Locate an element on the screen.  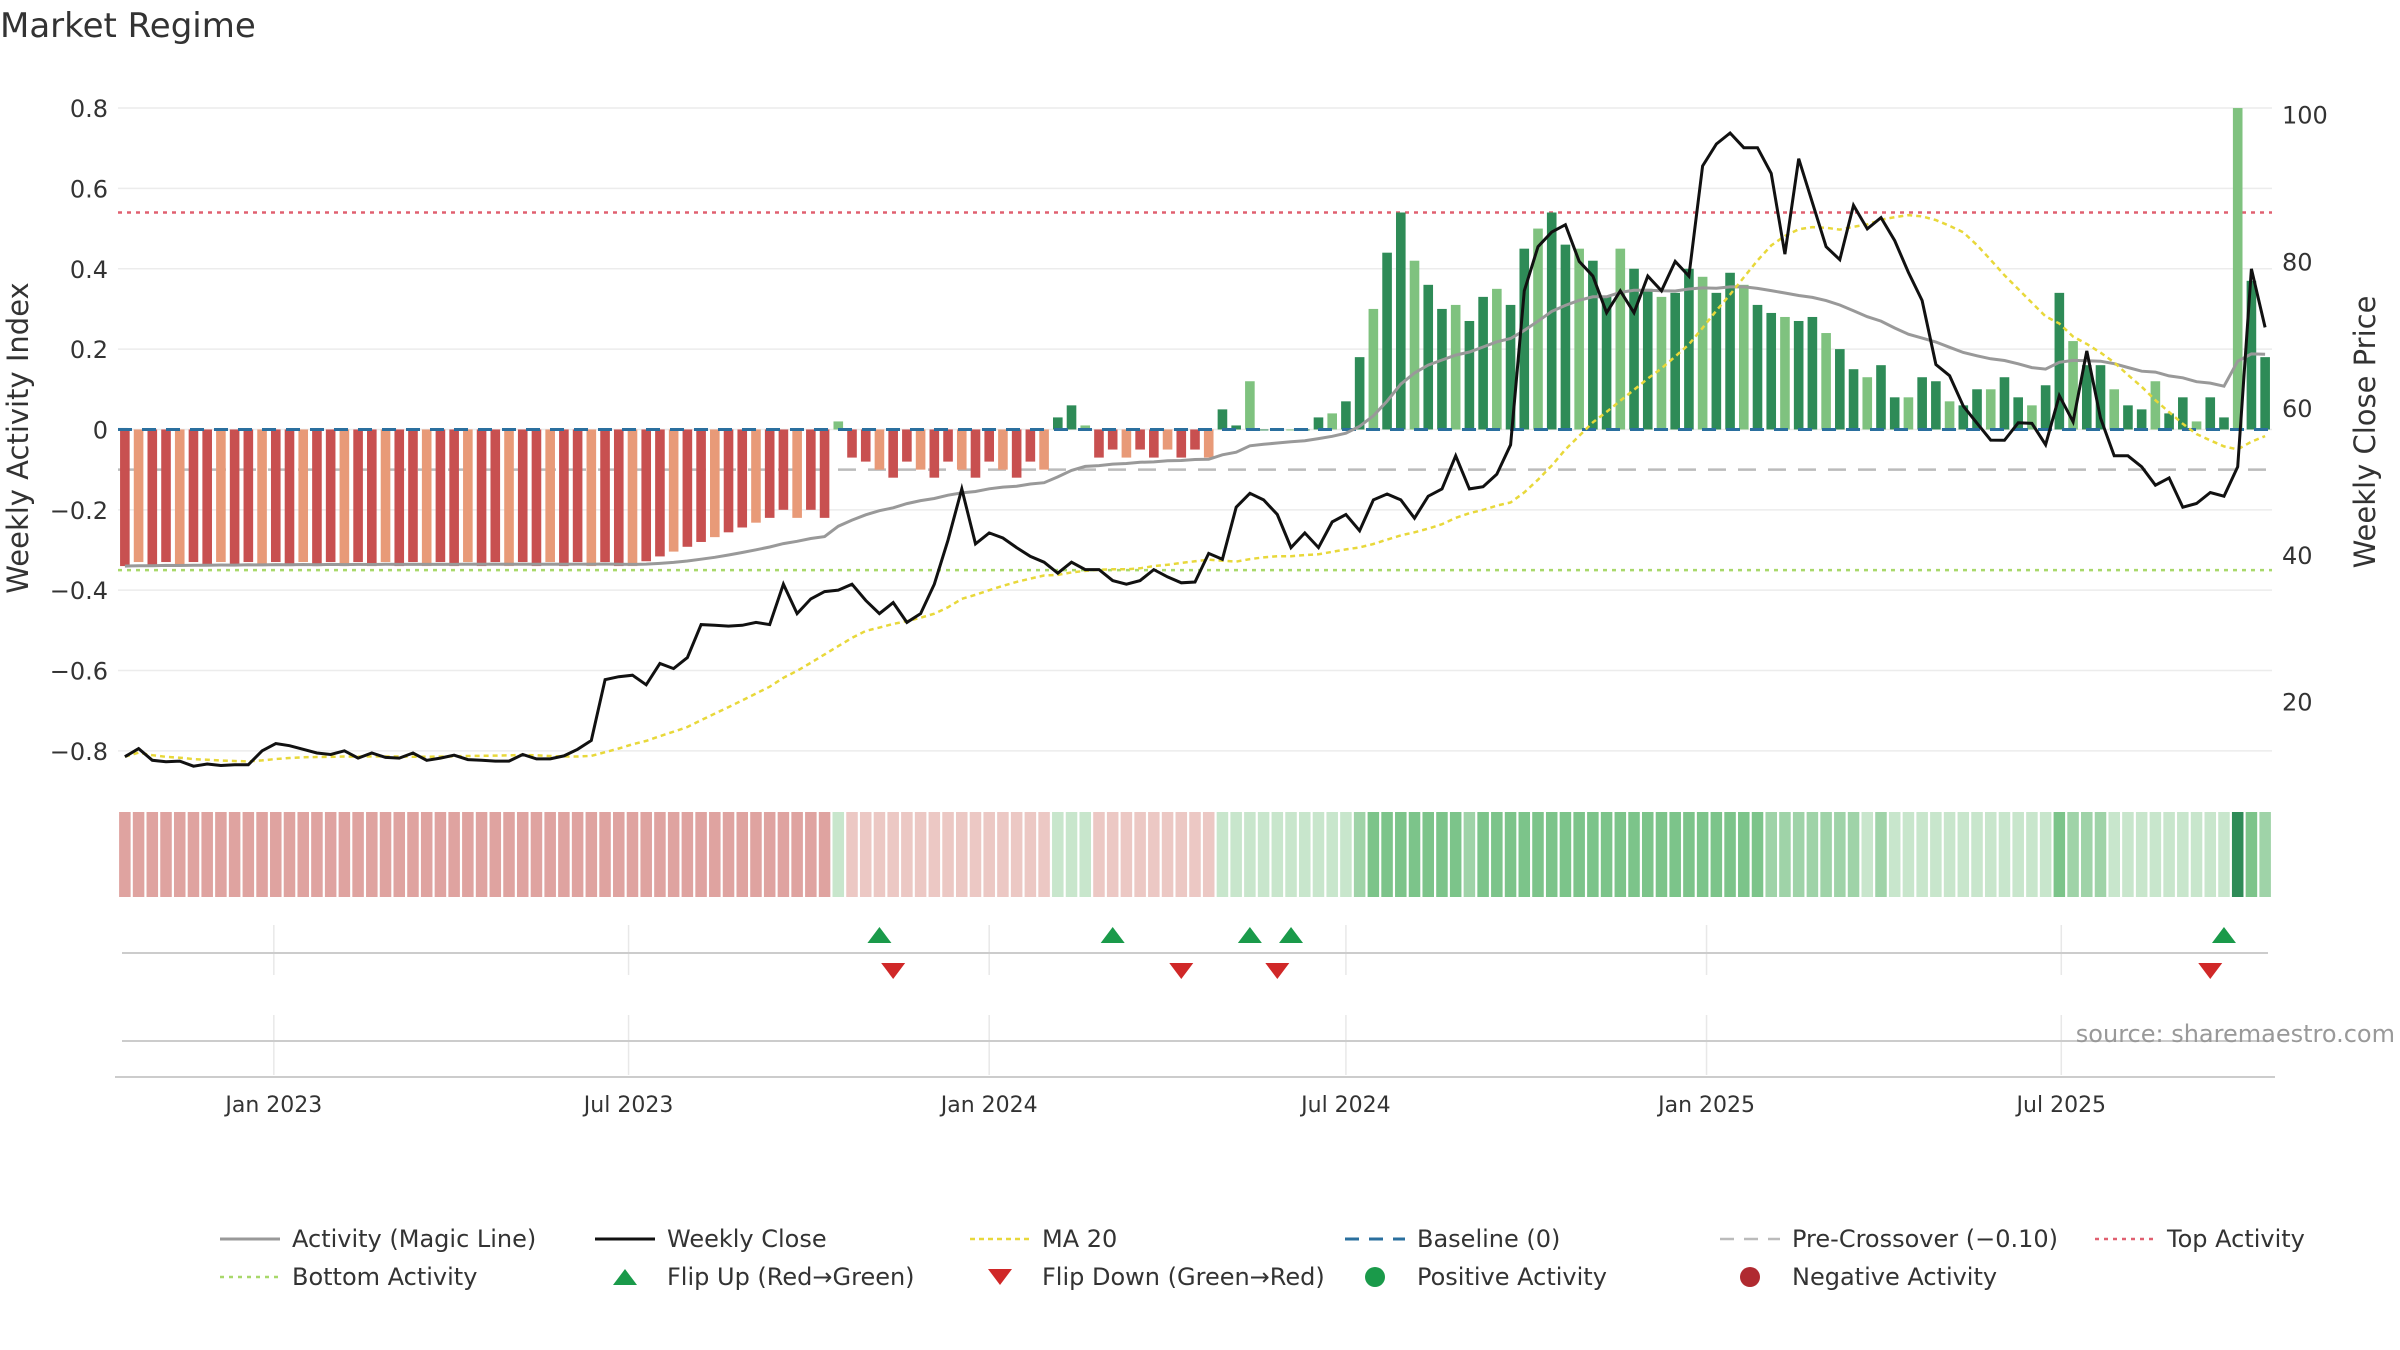
x-tick-label: Jul 2025 is located at coordinates (2061, 1105).